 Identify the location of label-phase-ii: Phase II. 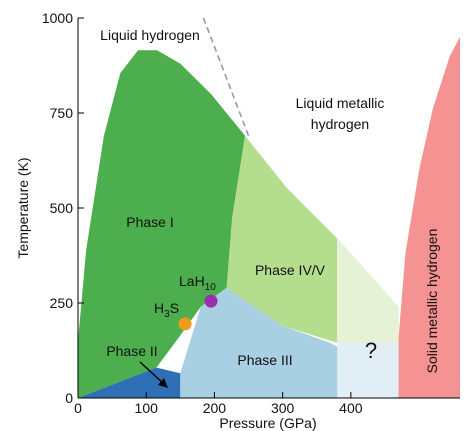
(131, 351).